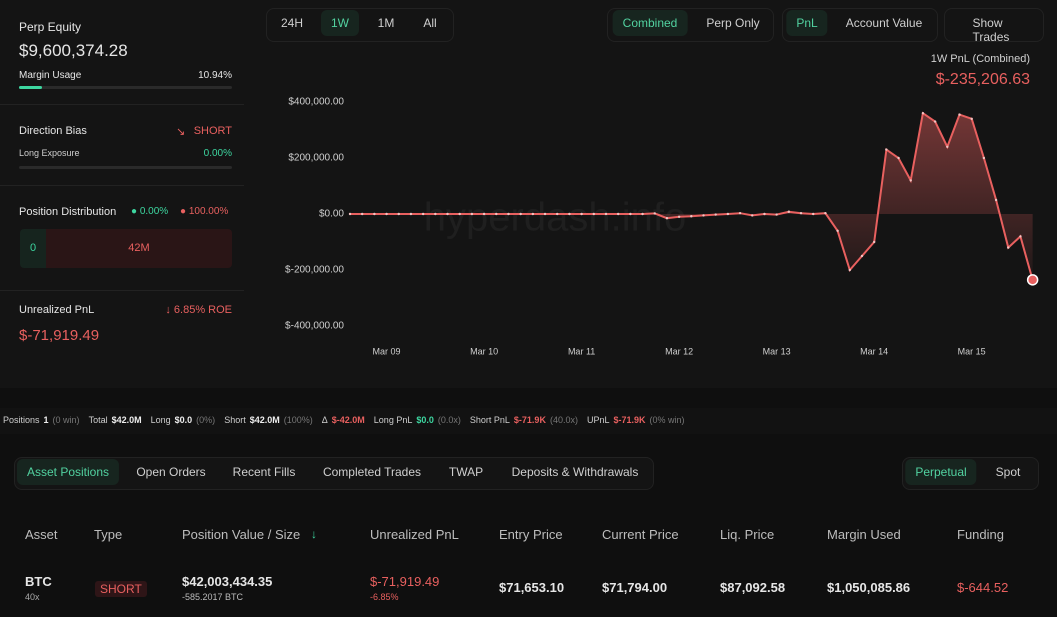  I want to click on watermark: hyperdash.info, so click(555, 218).